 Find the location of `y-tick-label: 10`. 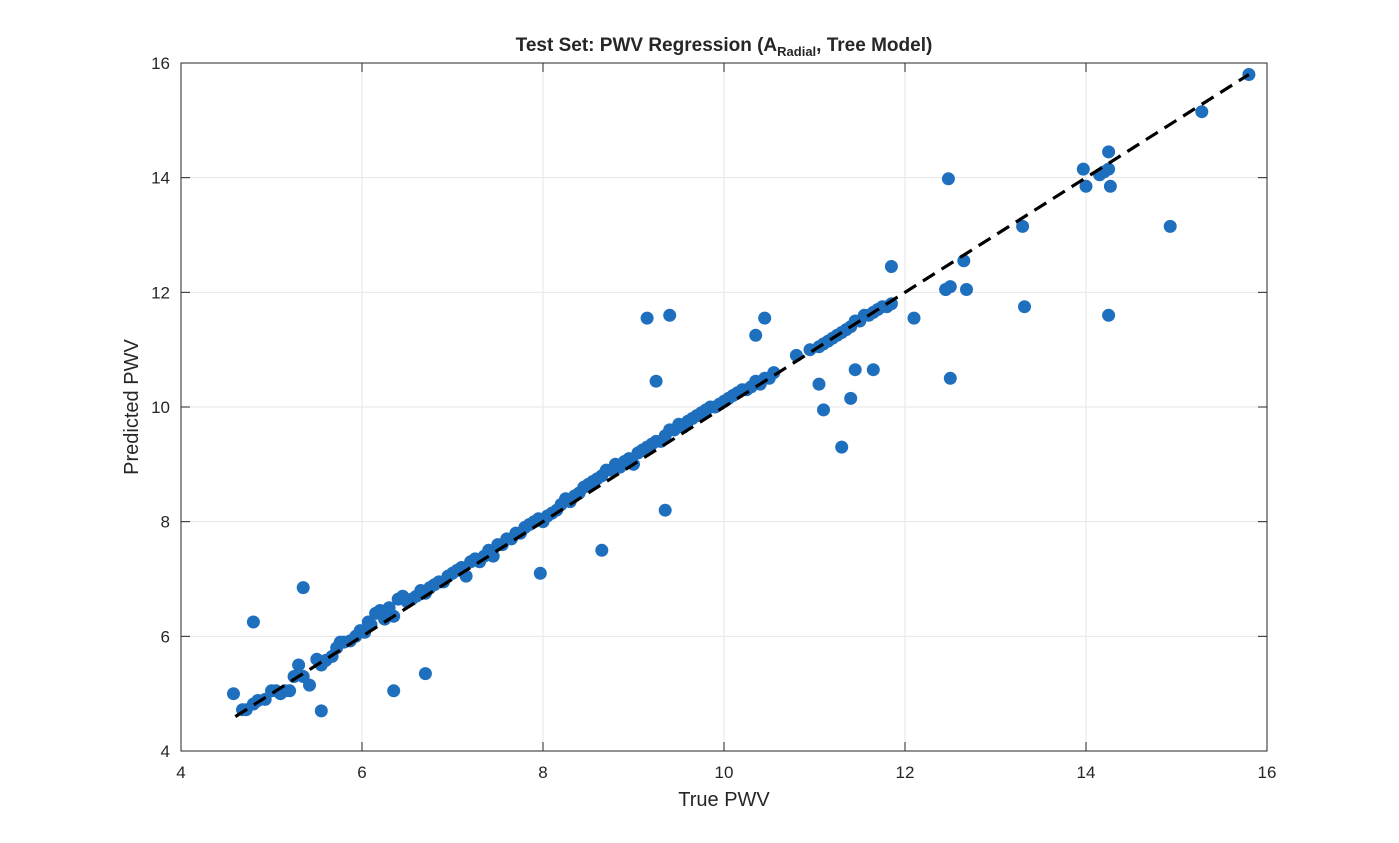

y-tick-label: 10 is located at coordinates (160, 407).